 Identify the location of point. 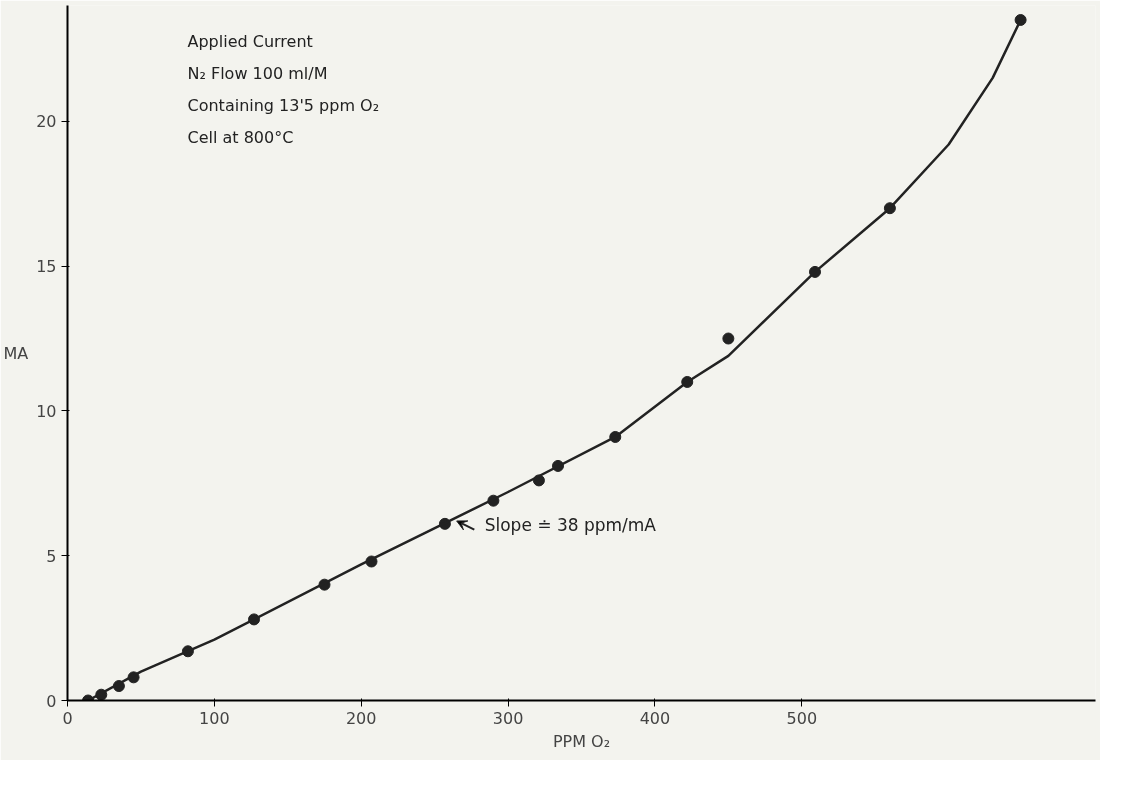
(728, 338).